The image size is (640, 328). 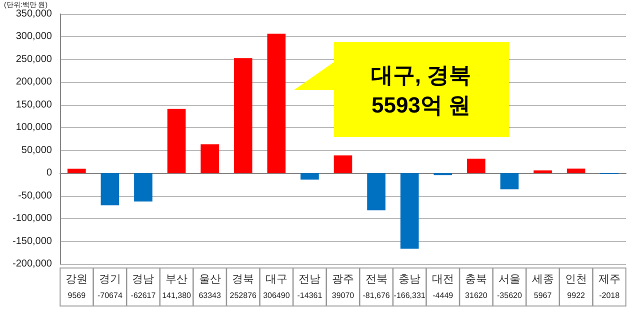 I want to click on data-label: 306490, so click(x=276, y=295).